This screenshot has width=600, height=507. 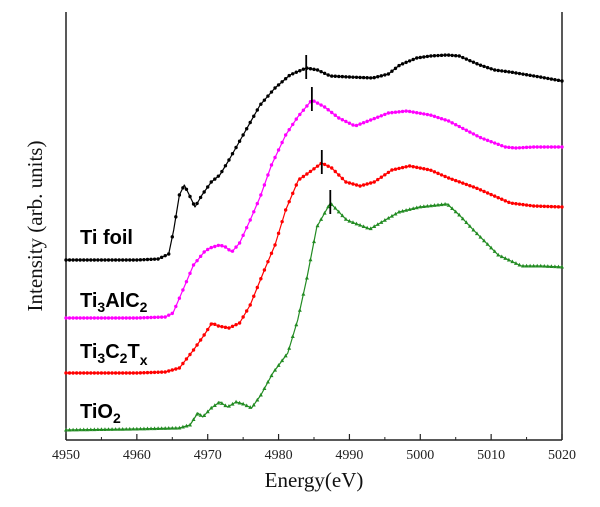 I want to click on series-label-tio2: TiO2, so click(x=100, y=413).